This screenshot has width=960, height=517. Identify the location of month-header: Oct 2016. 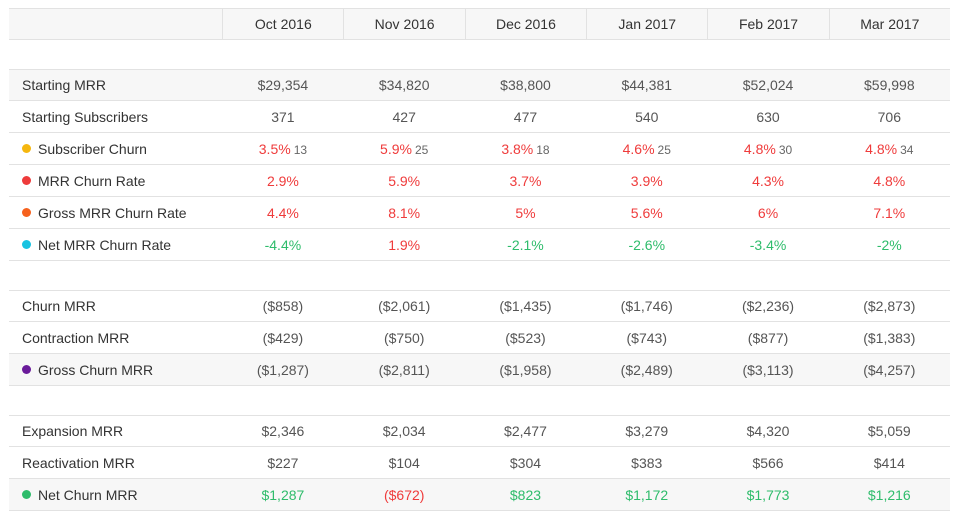
(282, 24).